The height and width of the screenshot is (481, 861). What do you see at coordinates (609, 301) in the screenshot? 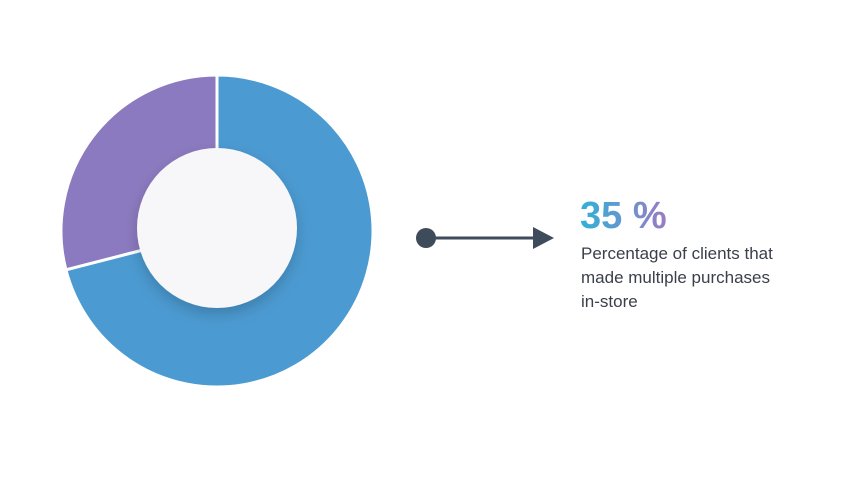
I see `callout-text: in-store` at bounding box center [609, 301].